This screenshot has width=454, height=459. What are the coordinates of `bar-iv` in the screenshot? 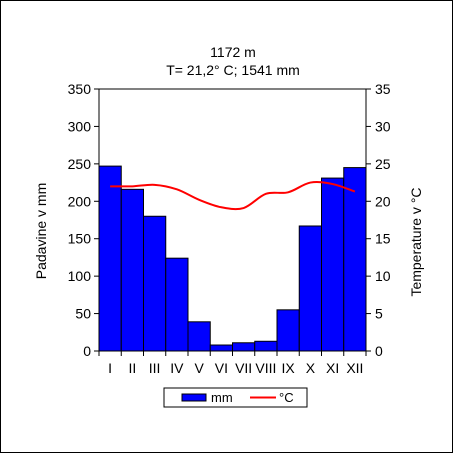 It's located at (177, 304).